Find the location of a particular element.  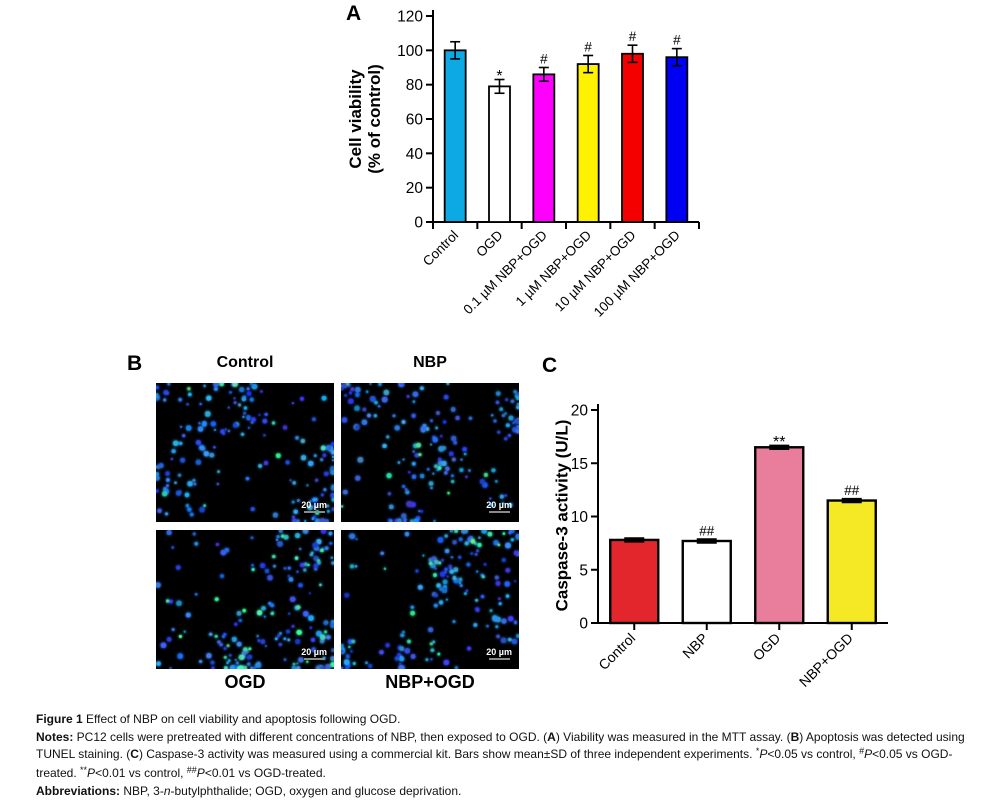

caption-segment: Figure 1 is located at coordinates (59, 719).